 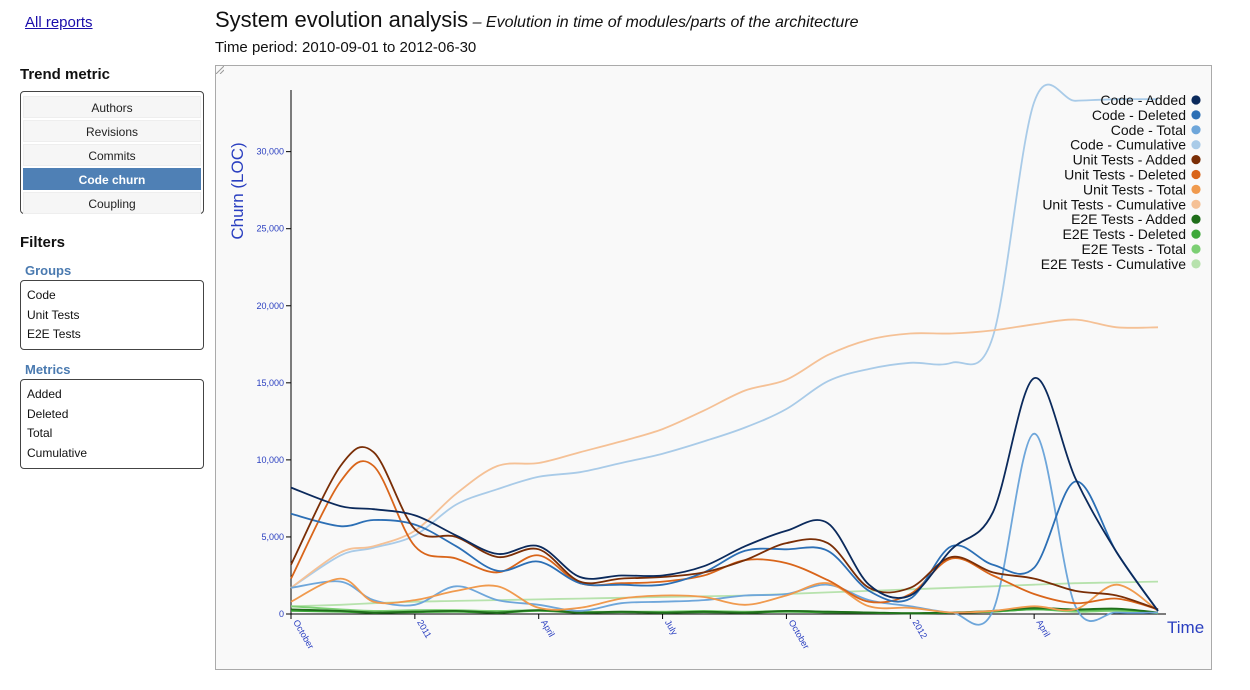 What do you see at coordinates (112, 155) in the screenshot?
I see `trend-commits-button: Commits` at bounding box center [112, 155].